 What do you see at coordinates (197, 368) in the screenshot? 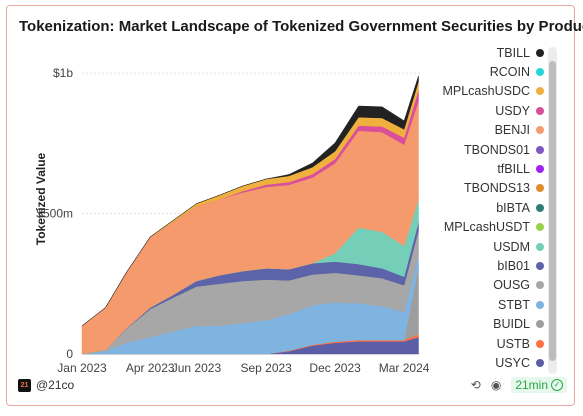
I see `x-tick-label: Jun 2023` at bounding box center [197, 368].